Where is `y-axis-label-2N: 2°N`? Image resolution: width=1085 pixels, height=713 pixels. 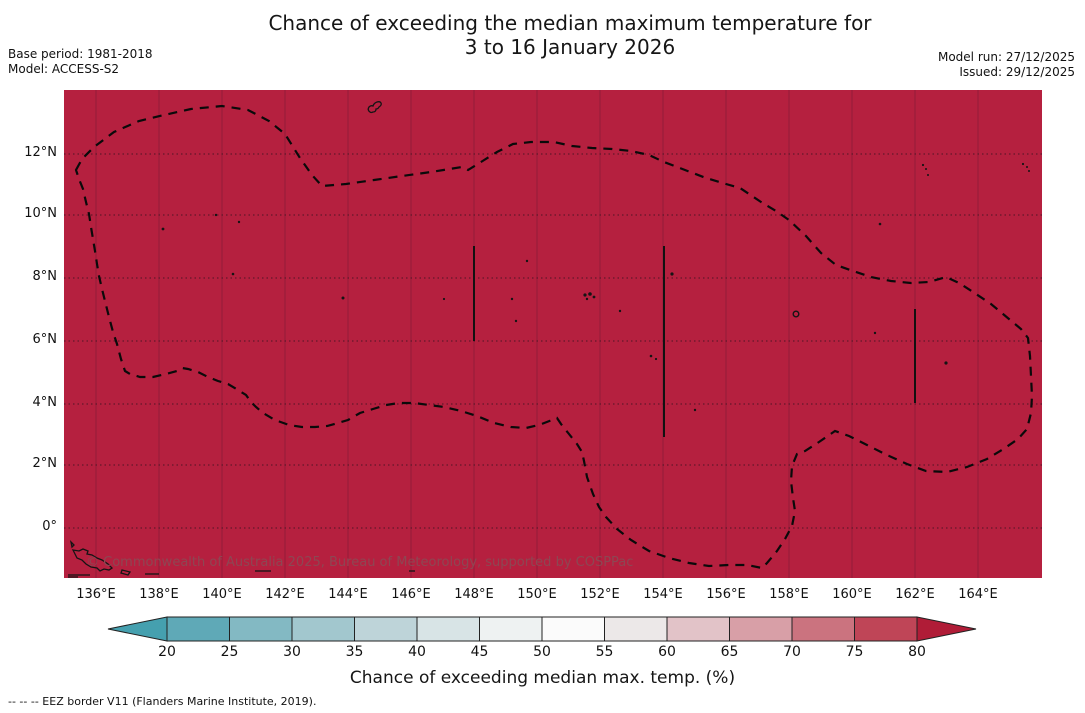
y-axis-label-2N: 2°N is located at coordinates (45, 463).